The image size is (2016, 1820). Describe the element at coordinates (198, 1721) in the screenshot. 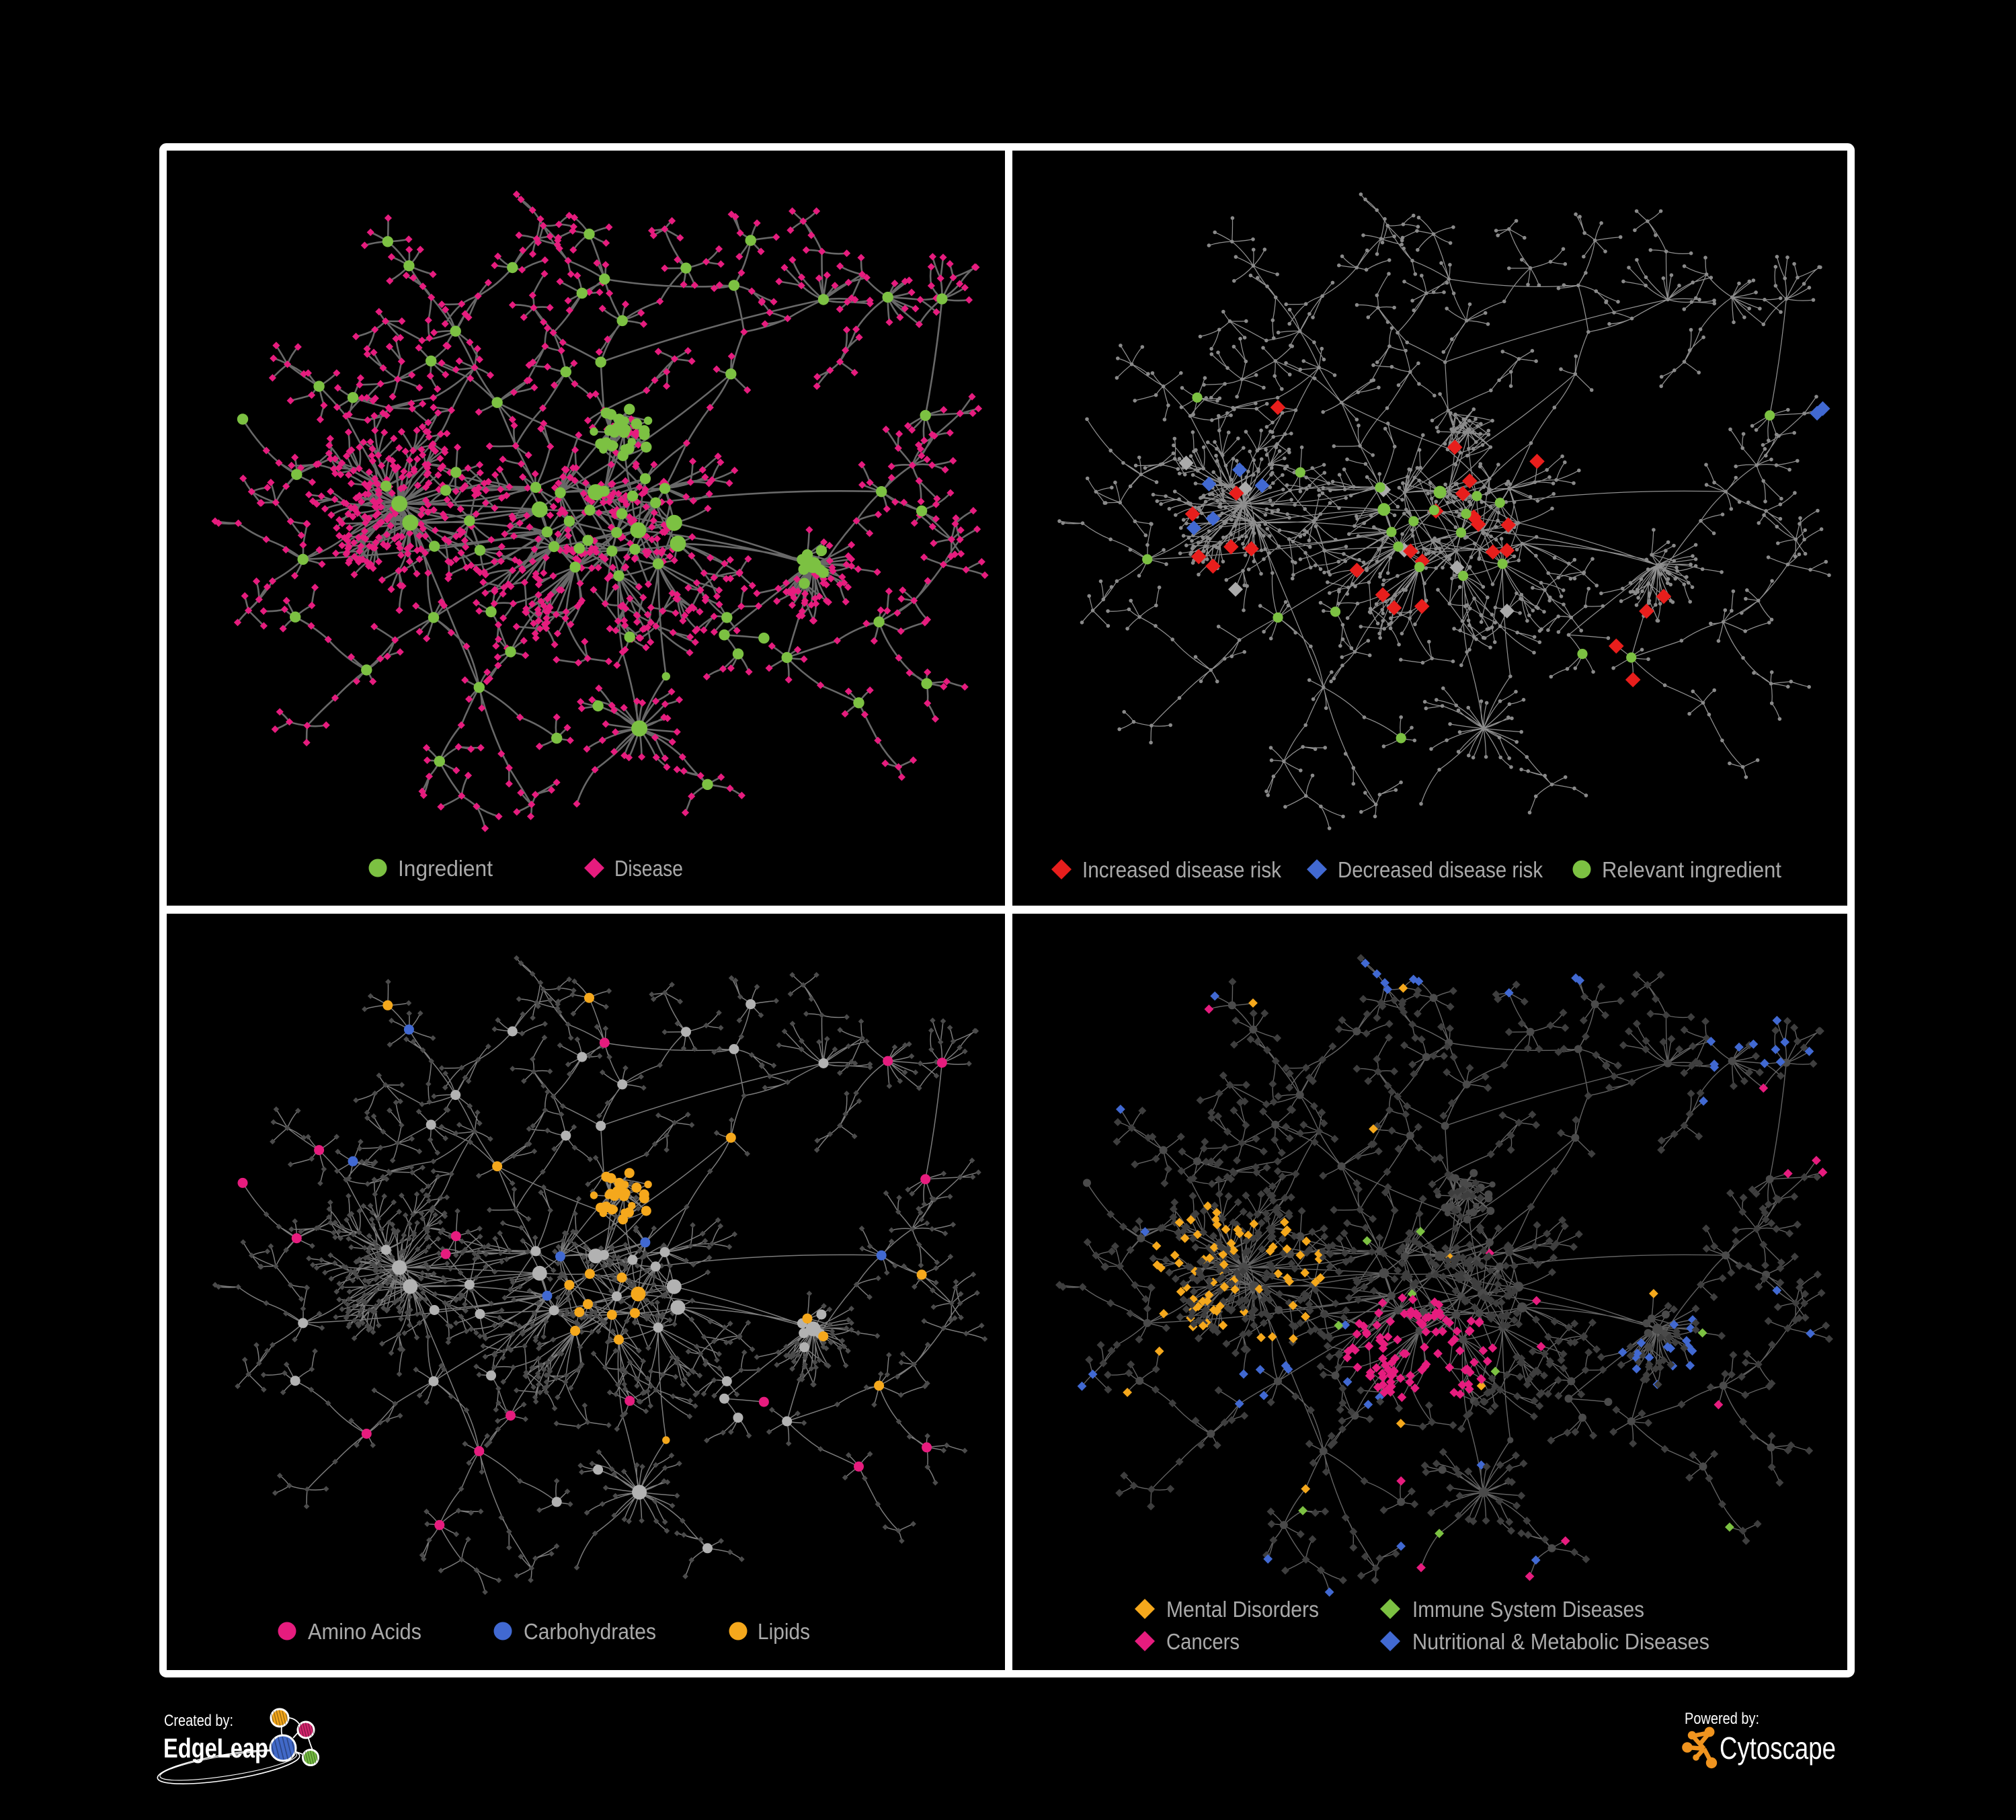

I see `svg-text: Created by:` at that location.